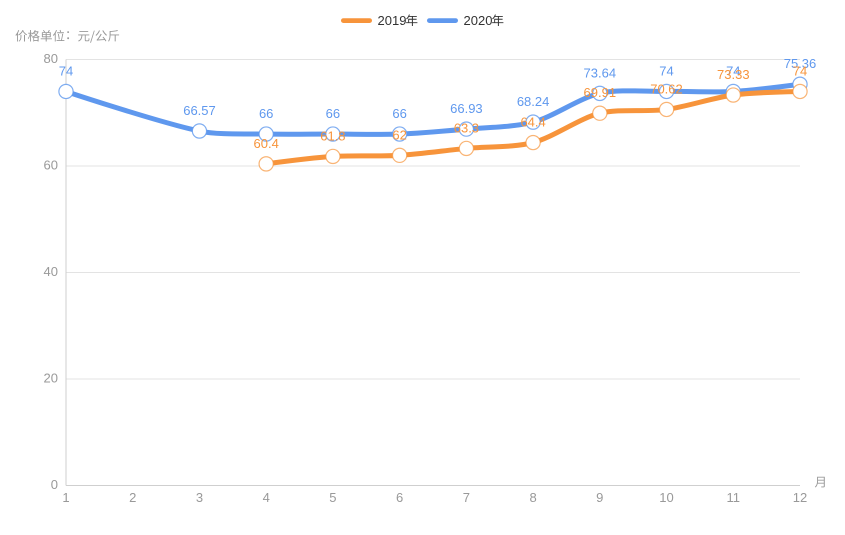 The width and height of the screenshot is (845, 535). Describe the element at coordinates (399, 134) in the screenshot. I see `svg-text: 62` at that location.